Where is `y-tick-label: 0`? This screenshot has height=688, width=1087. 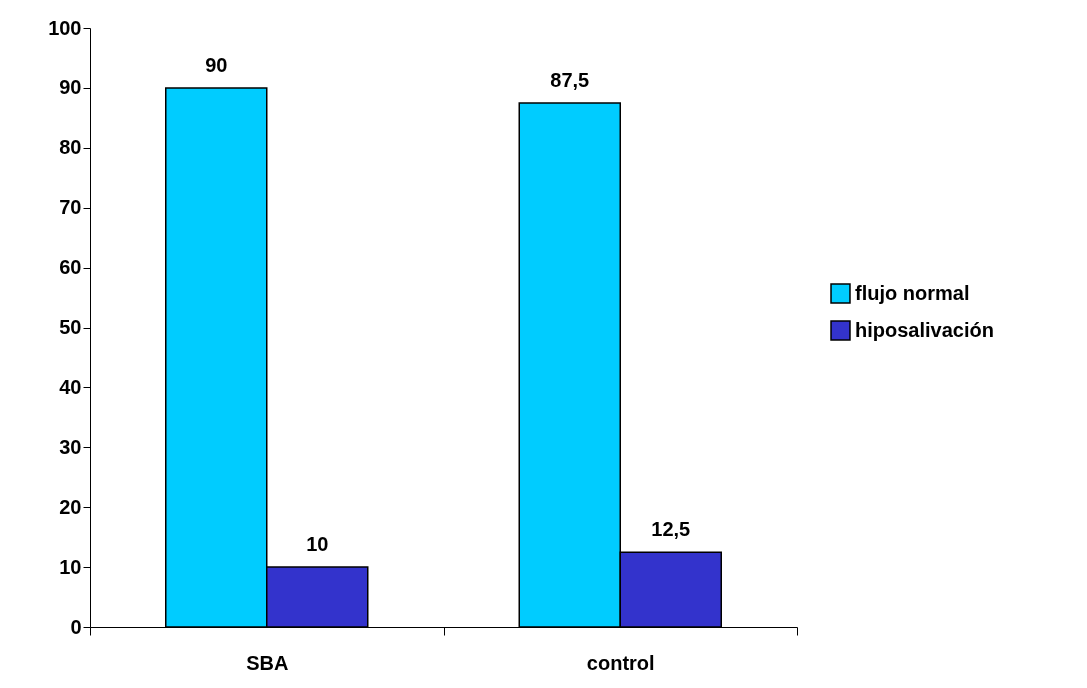
y-tick-label: 0 is located at coordinates (76, 626).